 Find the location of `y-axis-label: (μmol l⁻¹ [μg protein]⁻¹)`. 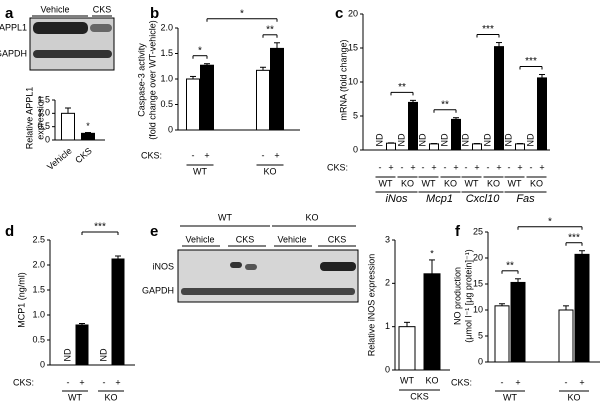

y-axis-label: (μmol l⁻¹ [μg protein]⁻¹) is located at coordinates (468, 295).